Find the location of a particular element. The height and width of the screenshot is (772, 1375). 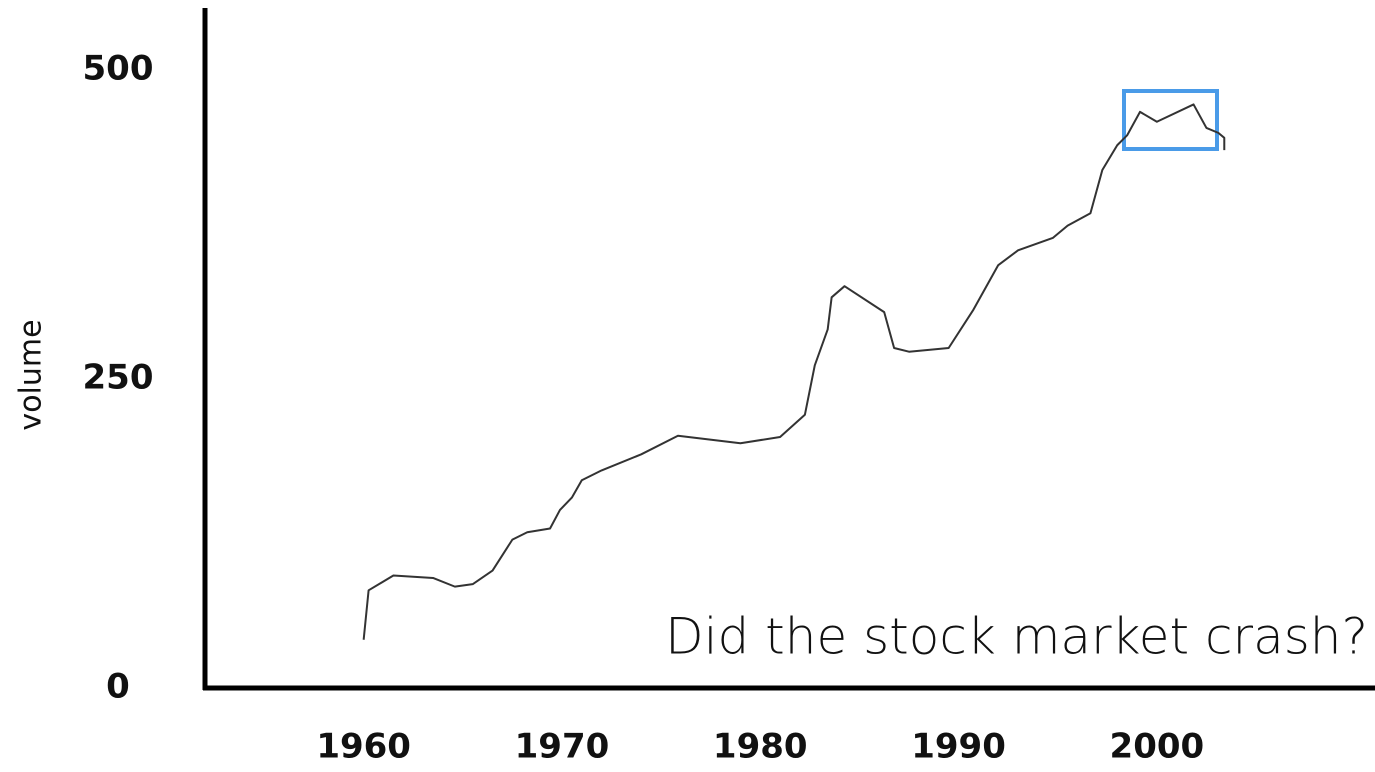

annotation: Did the stock market crash? is located at coordinates (1016, 637).